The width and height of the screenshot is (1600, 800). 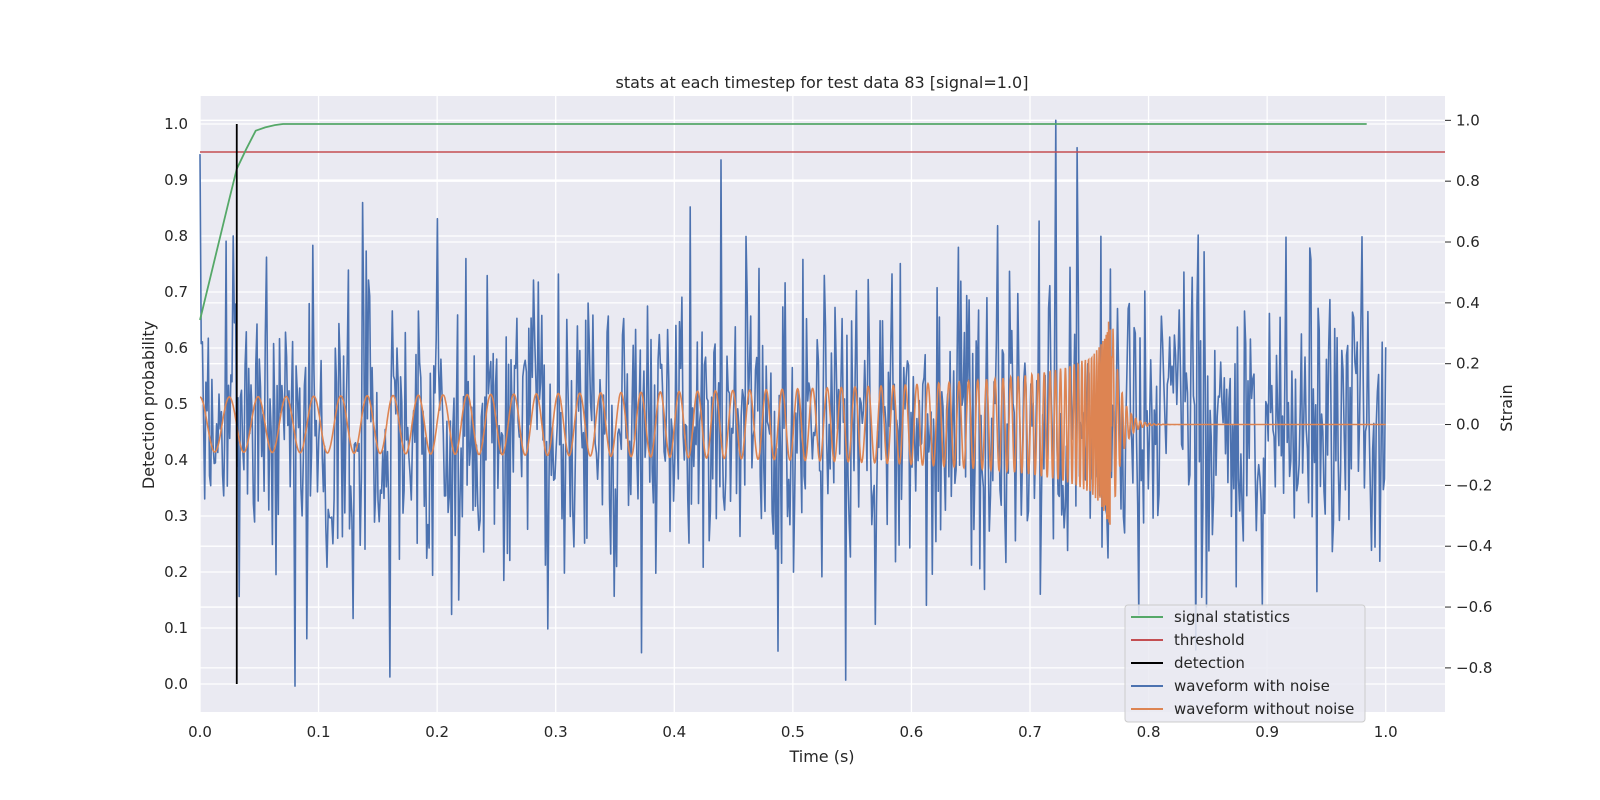 I want to click on y-axis-ticks: 0.0 0.1 0.2 0.3 0.4 0.5 0.6 0.7 0.8 0.9 1.0, so click(x=176, y=404).